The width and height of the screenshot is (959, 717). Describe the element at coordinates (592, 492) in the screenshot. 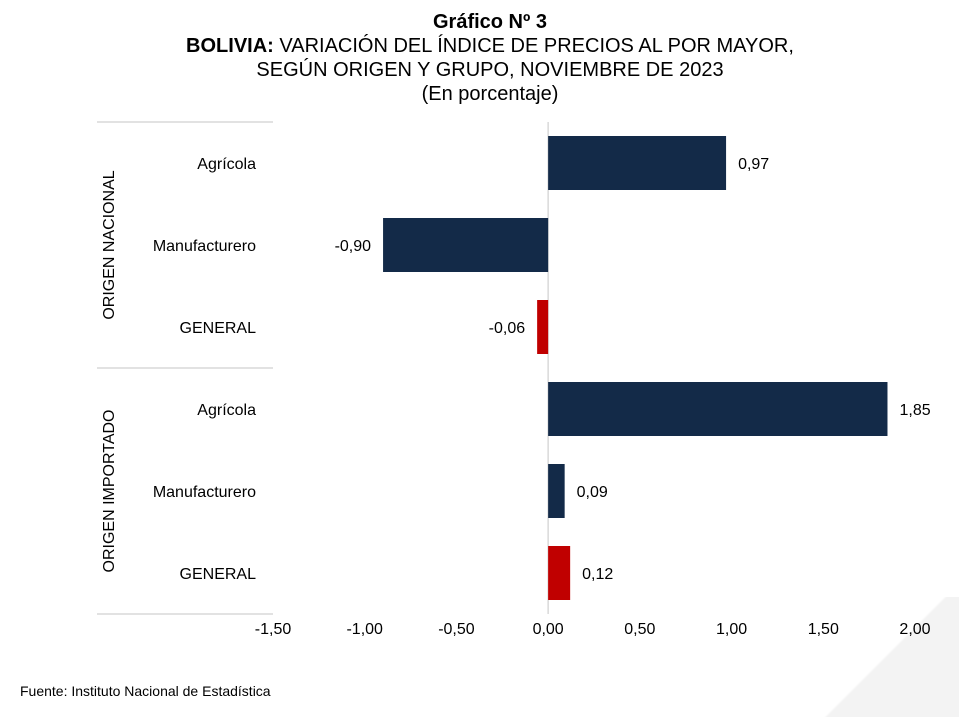

I see `data-label: 0,09` at that location.